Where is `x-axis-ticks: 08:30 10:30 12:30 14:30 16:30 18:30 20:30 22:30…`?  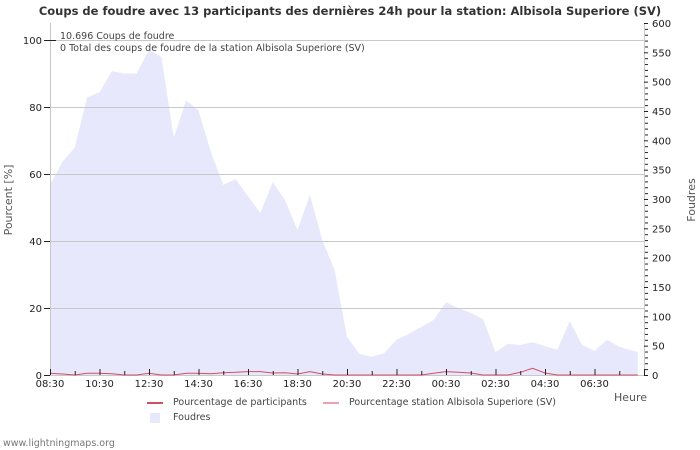 x-axis-ticks: 08:30 10:30 12:30 14:30 16:30 18:30 20:30 22:30… is located at coordinates (340, 379).